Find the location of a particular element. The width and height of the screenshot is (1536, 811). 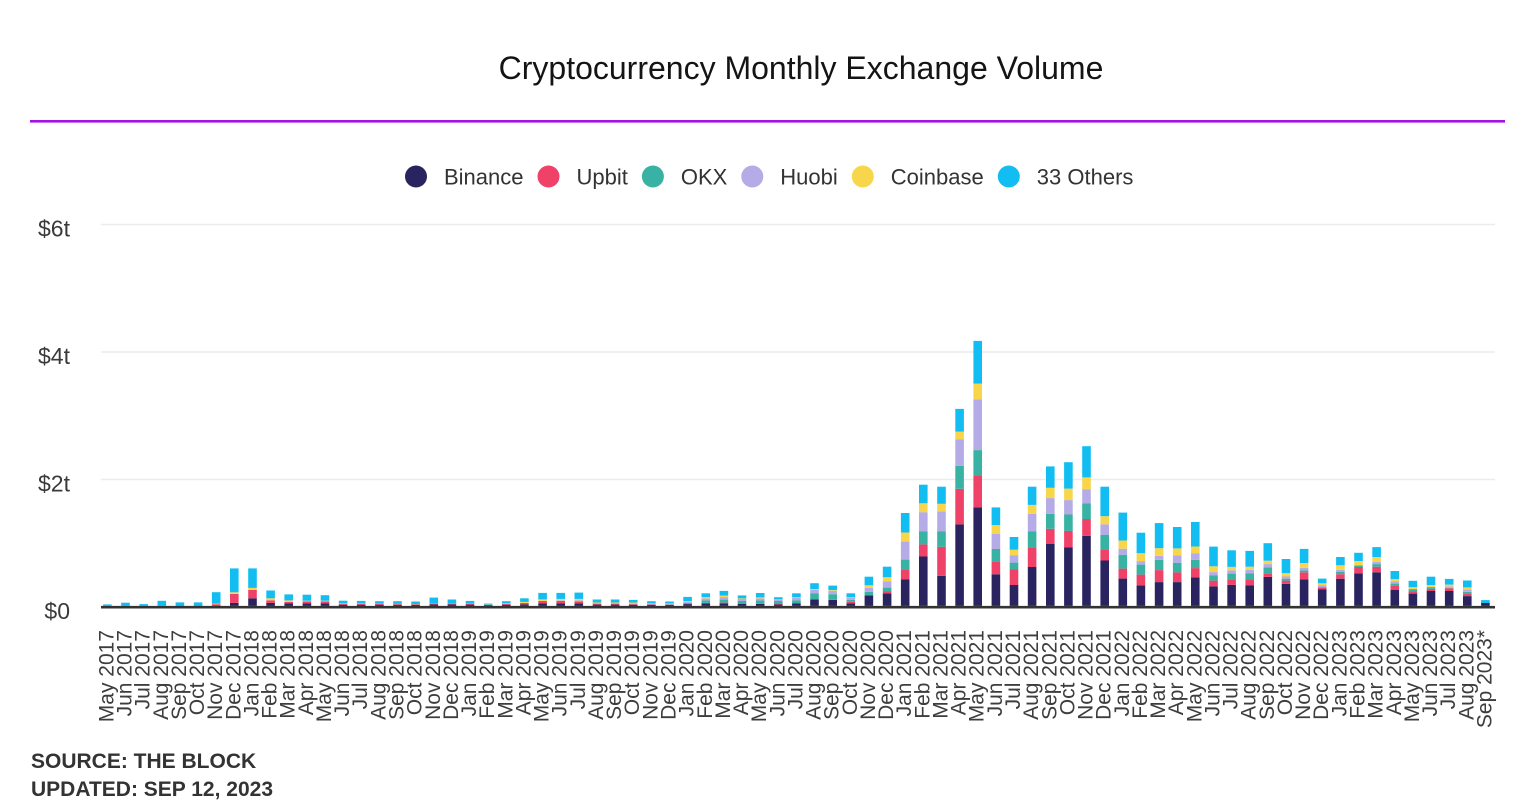

svg-text: OKX is located at coordinates (704, 177).